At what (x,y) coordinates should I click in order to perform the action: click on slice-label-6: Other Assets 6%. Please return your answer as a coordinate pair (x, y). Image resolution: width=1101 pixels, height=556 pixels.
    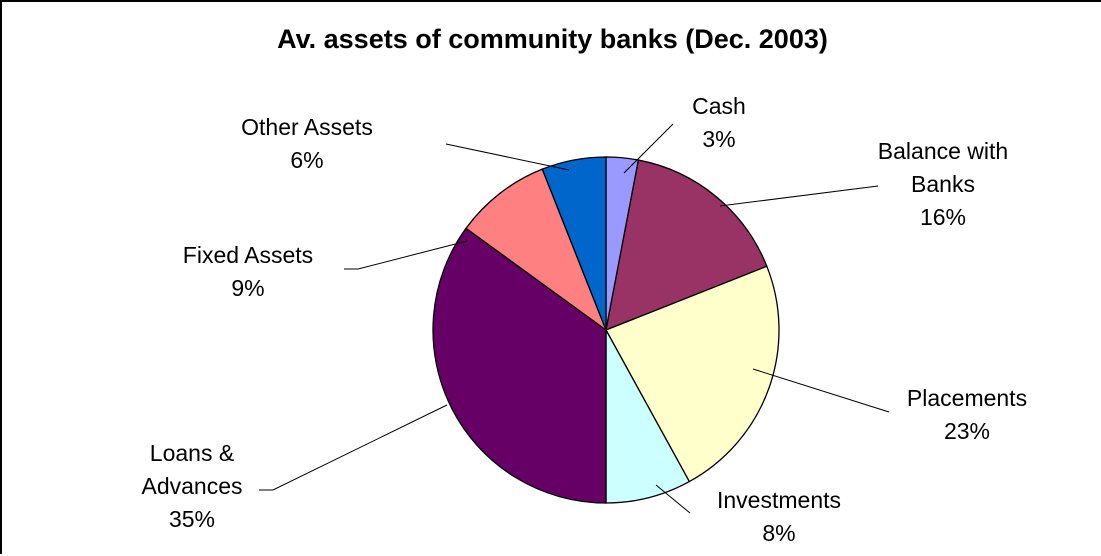
    Looking at the image, I should click on (307, 143).